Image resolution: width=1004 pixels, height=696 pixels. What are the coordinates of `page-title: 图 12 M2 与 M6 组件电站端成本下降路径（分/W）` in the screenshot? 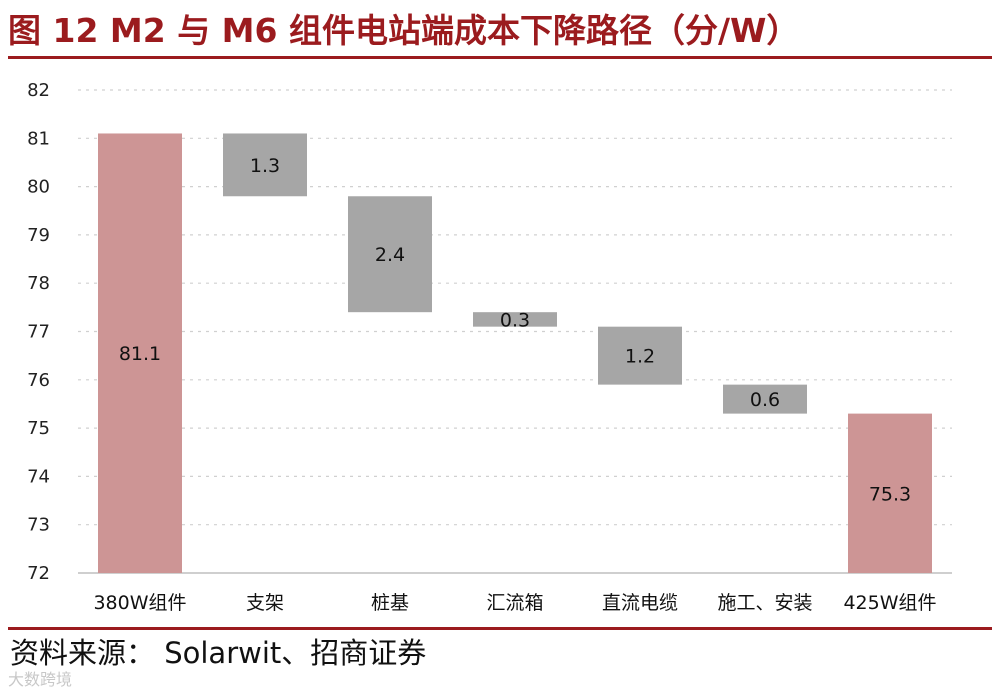 It's located at (404, 30).